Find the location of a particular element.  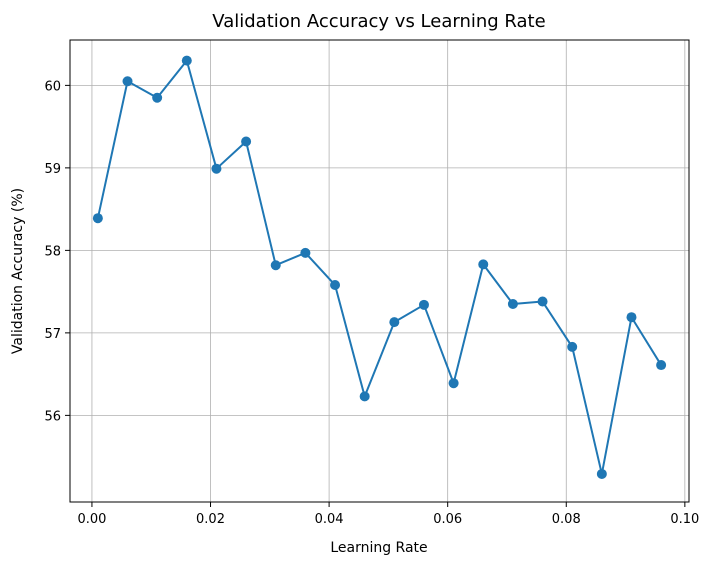

y-tick-label: 57 is located at coordinates (52, 334).